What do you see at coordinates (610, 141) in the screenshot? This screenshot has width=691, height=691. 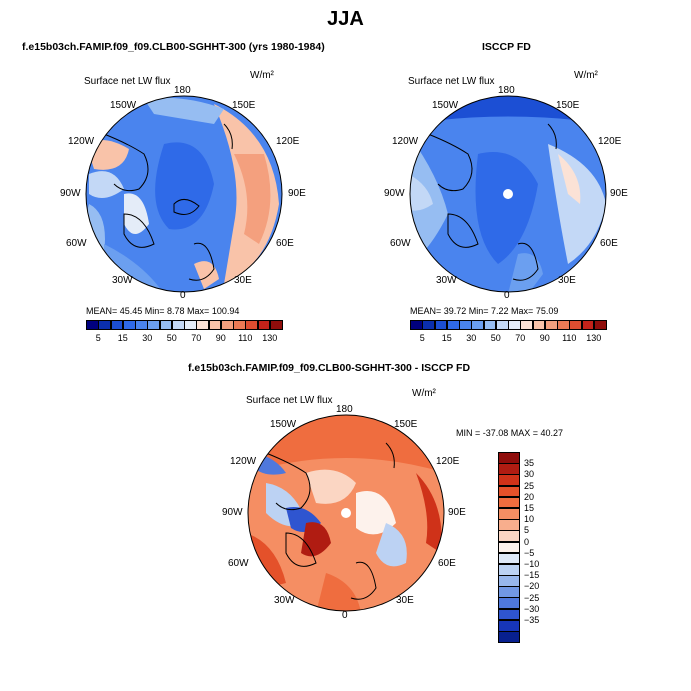 I see `obs-lon-120e: 120E` at bounding box center [610, 141].